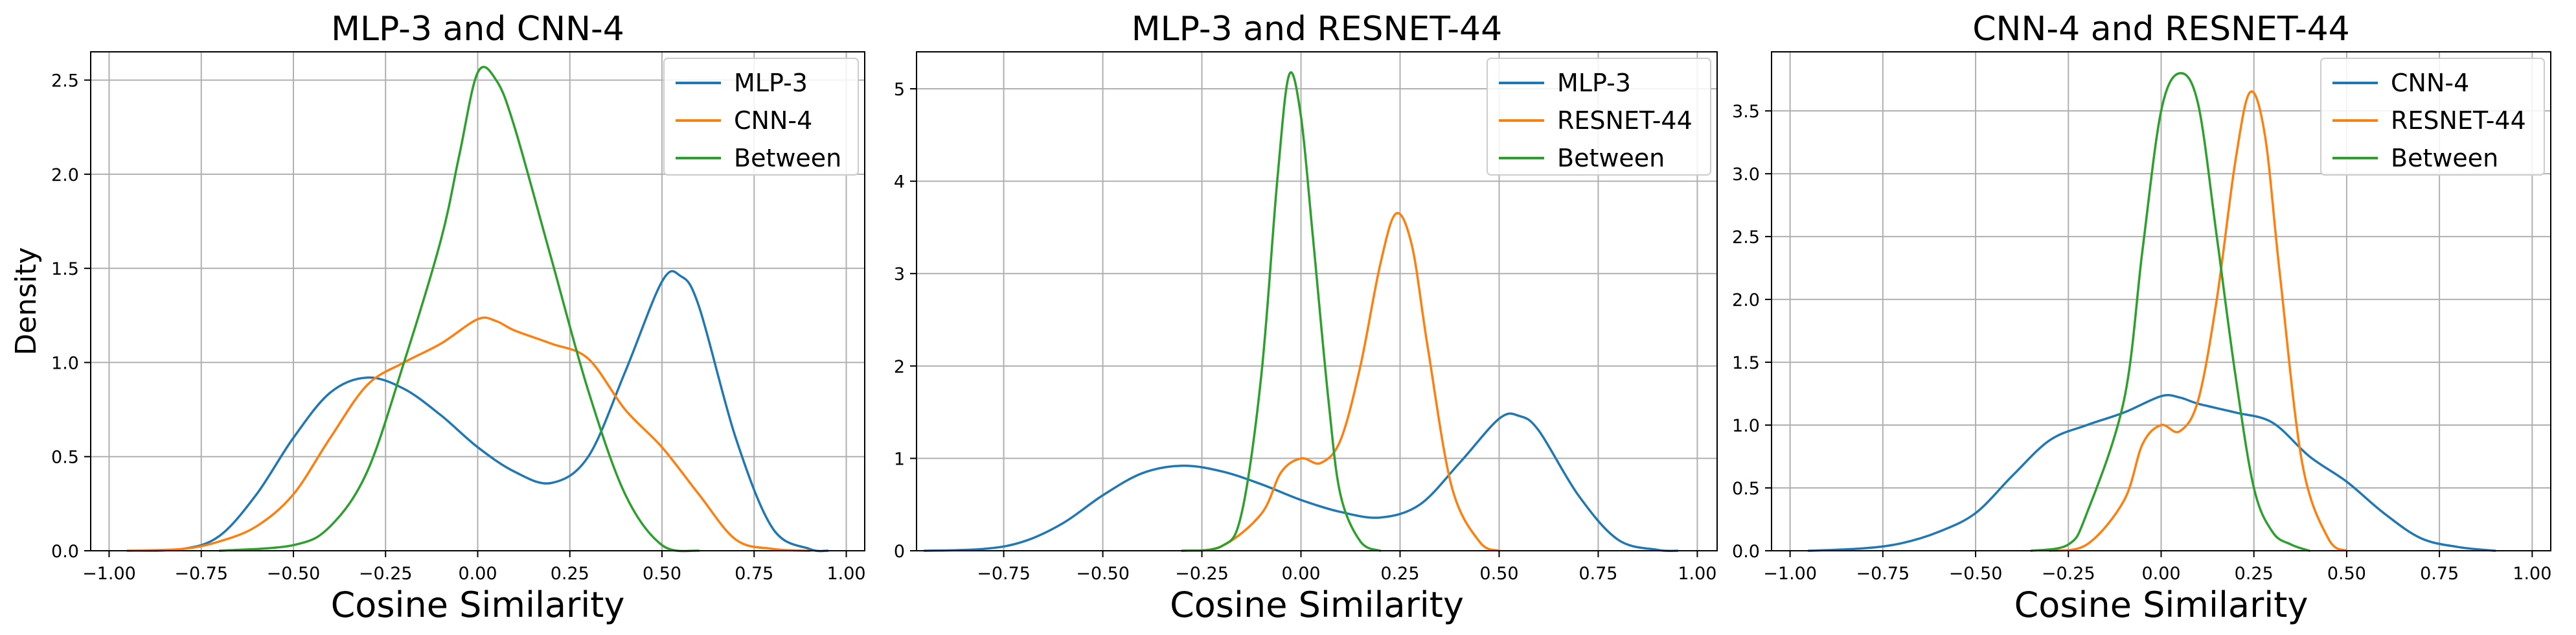 The height and width of the screenshot is (635, 2576). I want to click on y-tick-label: 2, so click(900, 367).